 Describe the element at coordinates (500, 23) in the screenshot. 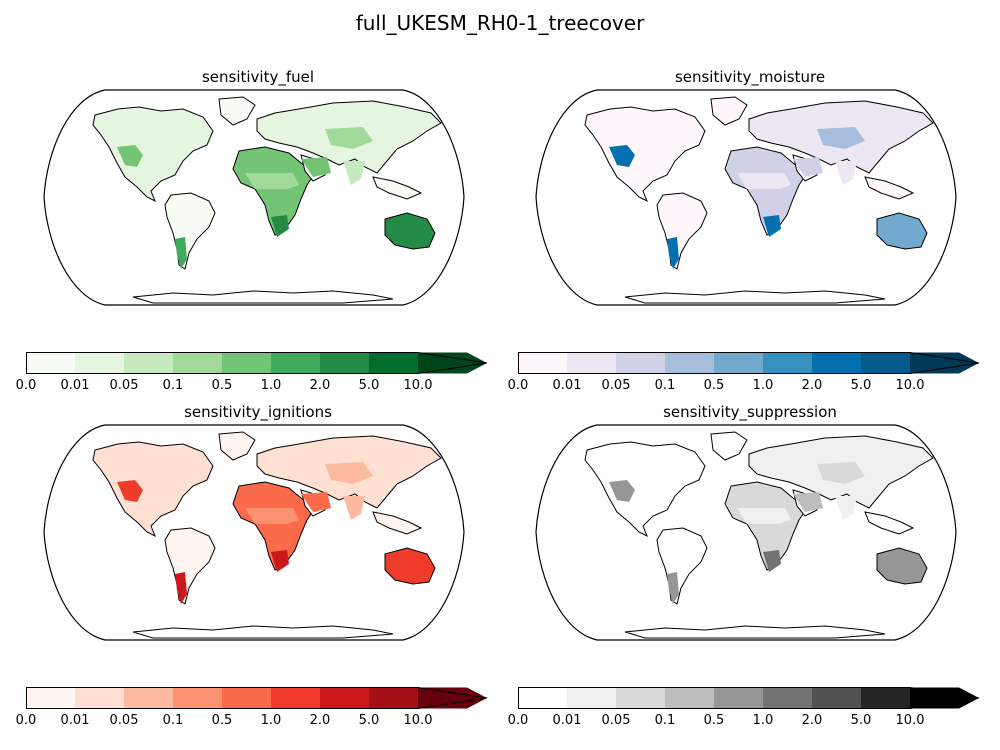

I see `figure-title: full_UKESM_RH0-1_treecover` at that location.